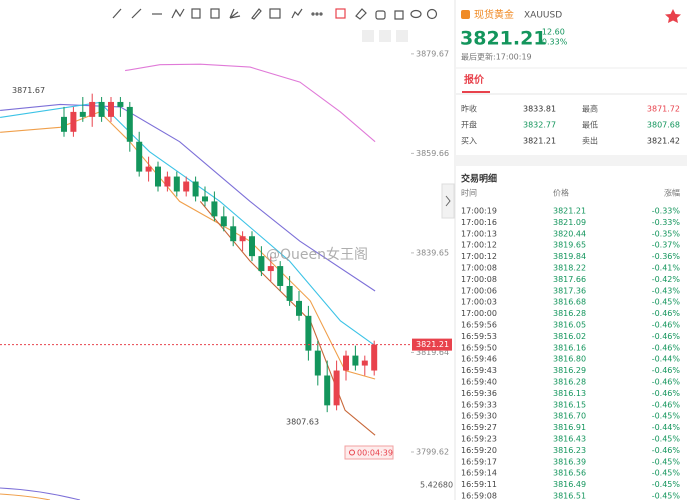 The width and height of the screenshot is (687, 500). What do you see at coordinates (552, 32) in the screenshot?
I see `quote-change: -12.60` at bounding box center [552, 32].